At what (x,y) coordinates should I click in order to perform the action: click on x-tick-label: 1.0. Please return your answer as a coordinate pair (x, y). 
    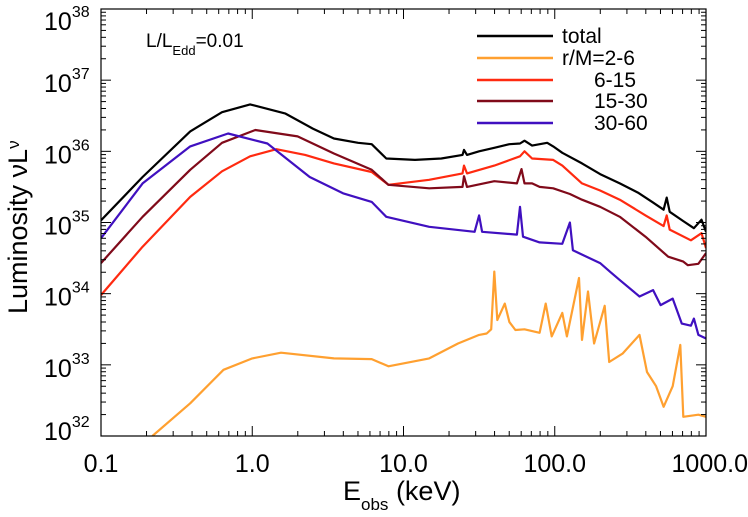
    Looking at the image, I should click on (252, 464).